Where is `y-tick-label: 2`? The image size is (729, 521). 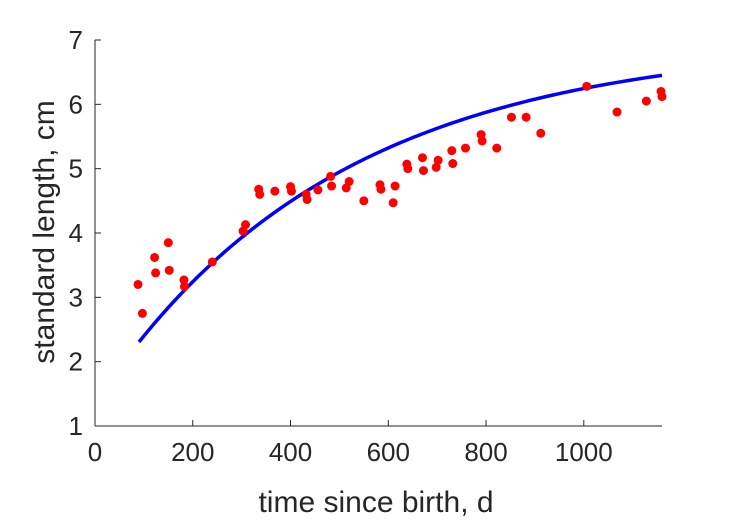
y-tick-label: 2 is located at coordinates (76, 362).